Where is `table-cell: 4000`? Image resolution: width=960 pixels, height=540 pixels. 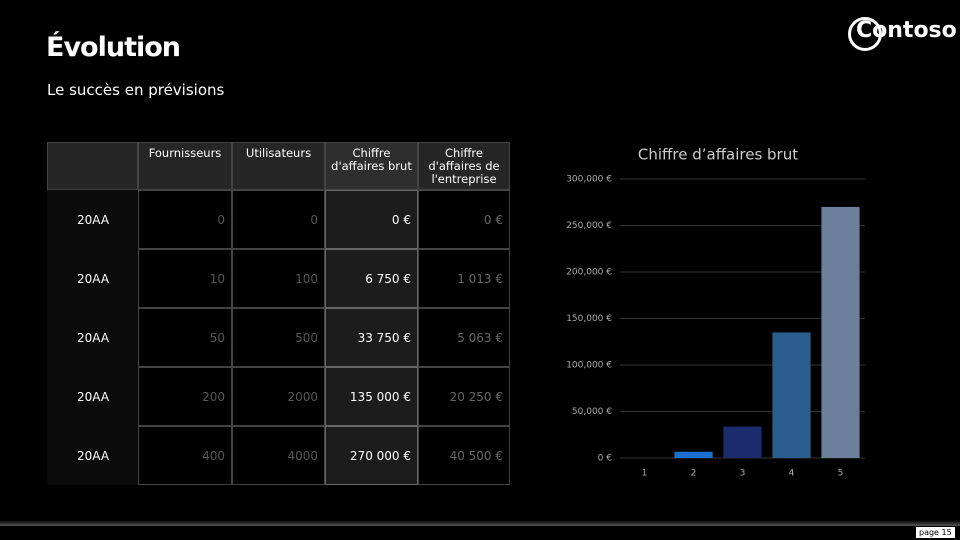 table-cell: 4000 is located at coordinates (278, 455).